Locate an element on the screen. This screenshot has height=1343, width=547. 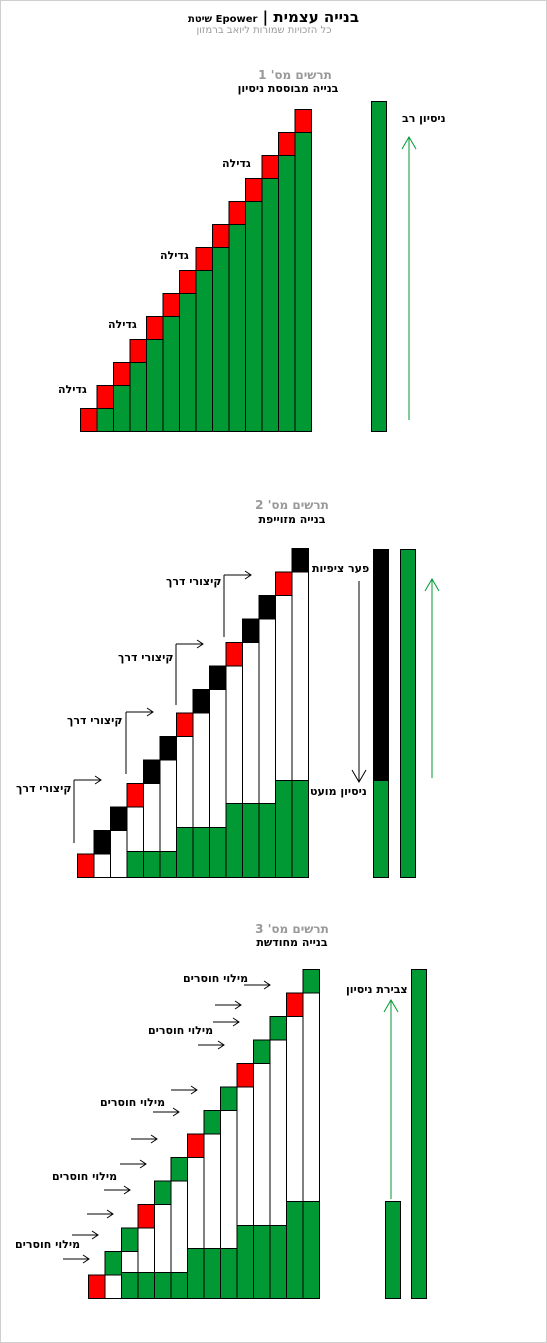
diagram3-title: תרשים מס' 3 is located at coordinates (292, 929).